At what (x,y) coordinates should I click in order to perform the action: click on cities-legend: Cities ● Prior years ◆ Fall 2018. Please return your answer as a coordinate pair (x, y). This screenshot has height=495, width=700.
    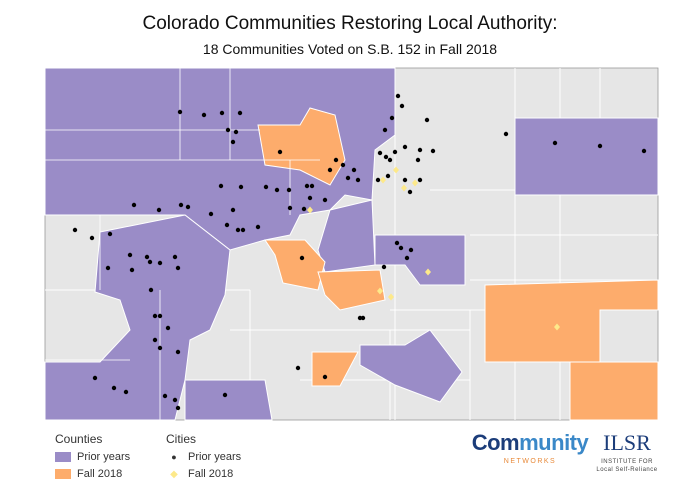
    Looking at the image, I should click on (203, 457).